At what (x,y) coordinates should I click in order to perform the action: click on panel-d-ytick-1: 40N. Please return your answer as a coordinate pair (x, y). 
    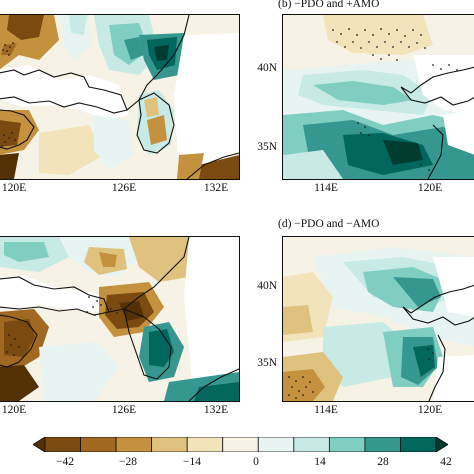
    Looking at the image, I should click on (267, 286).